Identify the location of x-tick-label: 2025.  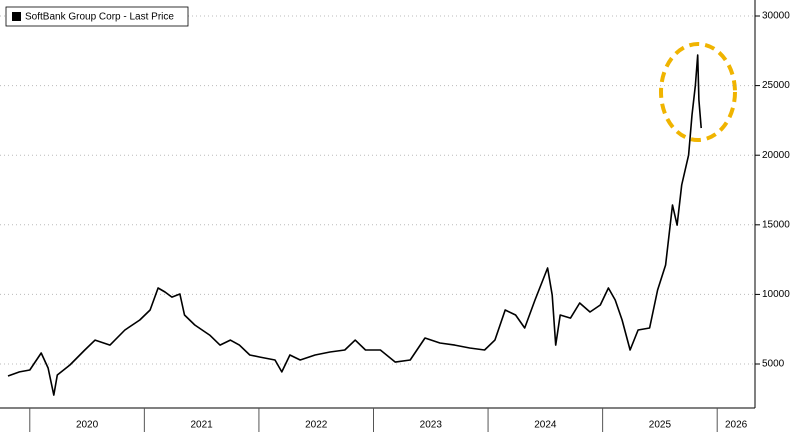
(660, 425).